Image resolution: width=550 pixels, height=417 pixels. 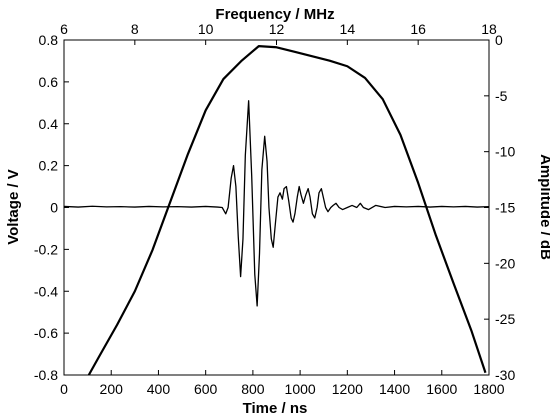 I want to click on bottom-tick-label: 400, so click(x=159, y=389).